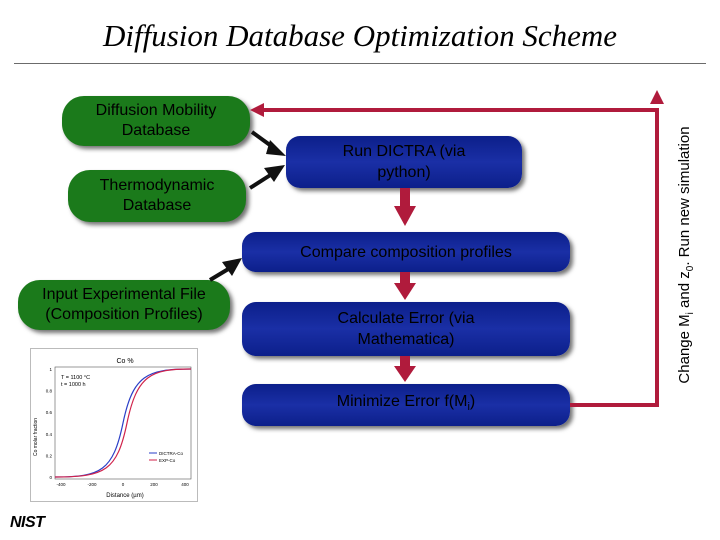 This screenshot has height=540, width=720. I want to click on thermodynamic-database-box: Thermodynamic Database, so click(157, 196).